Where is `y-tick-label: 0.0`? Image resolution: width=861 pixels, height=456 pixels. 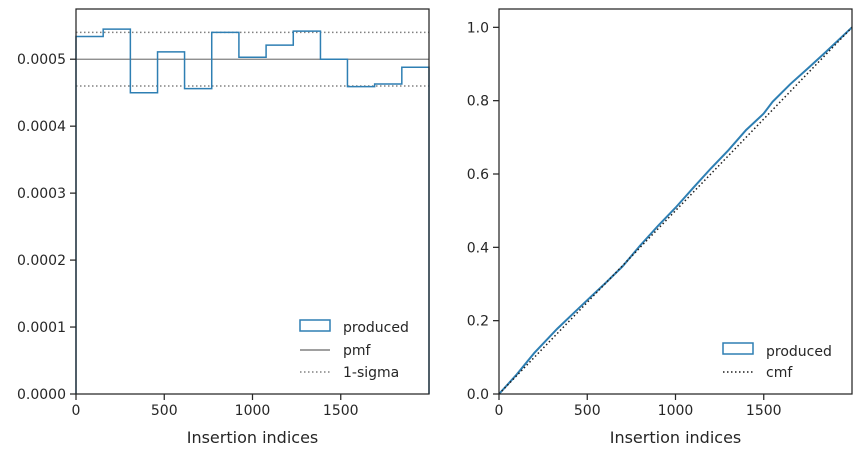
y-tick-label: 0.0 is located at coordinates (478, 395).